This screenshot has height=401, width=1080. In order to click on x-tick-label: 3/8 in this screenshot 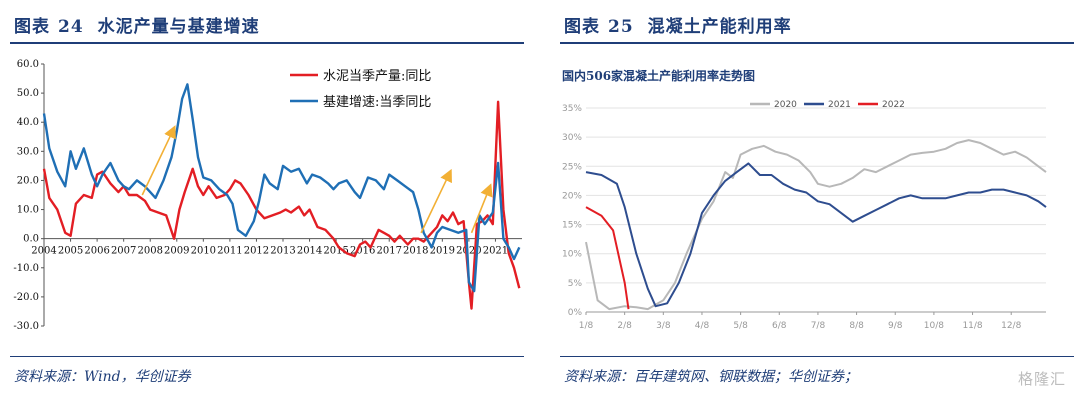, I will do `click(663, 326)`.